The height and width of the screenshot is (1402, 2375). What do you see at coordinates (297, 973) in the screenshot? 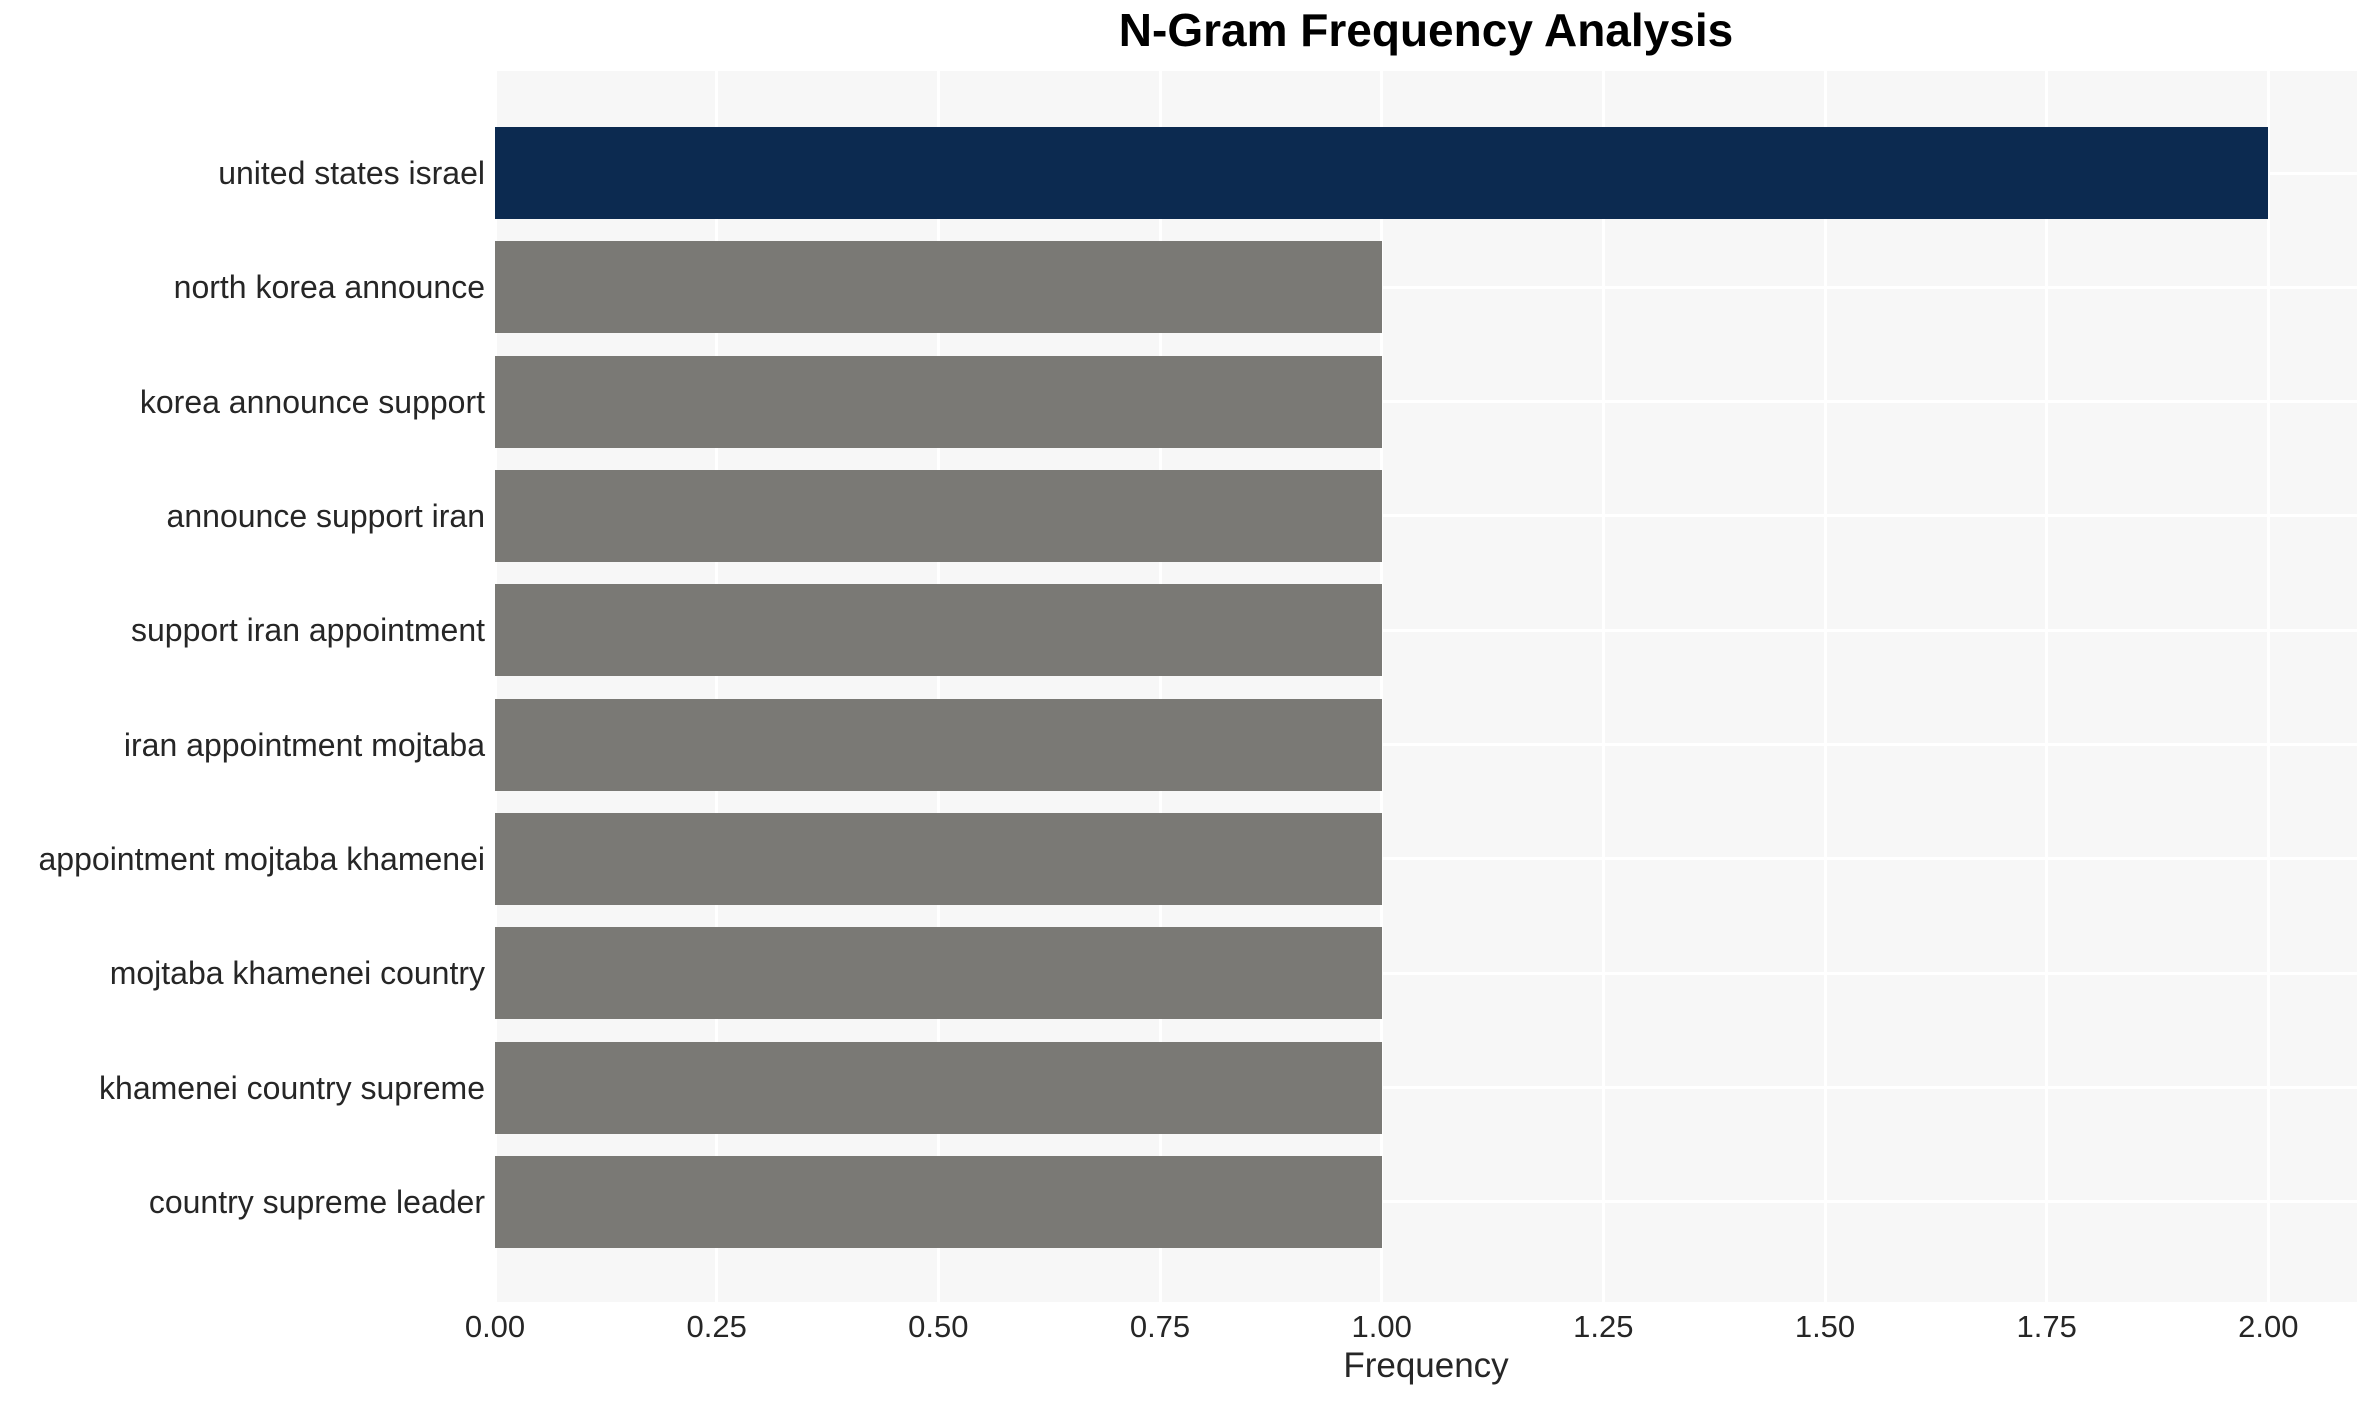
I see `y-tick-label: mojtaba khamenei country` at bounding box center [297, 973].